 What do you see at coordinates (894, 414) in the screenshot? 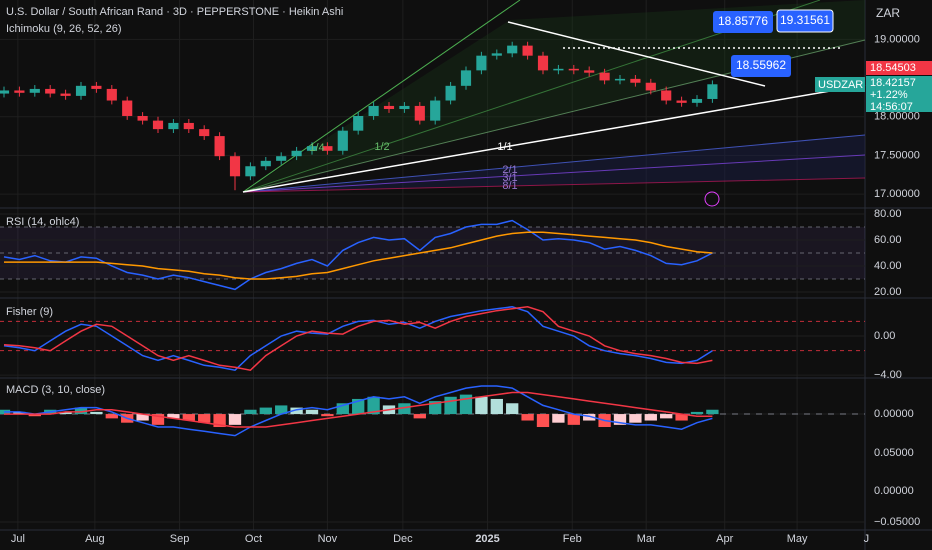
I see `y-tick-label: 0.00000` at bounding box center [894, 414].